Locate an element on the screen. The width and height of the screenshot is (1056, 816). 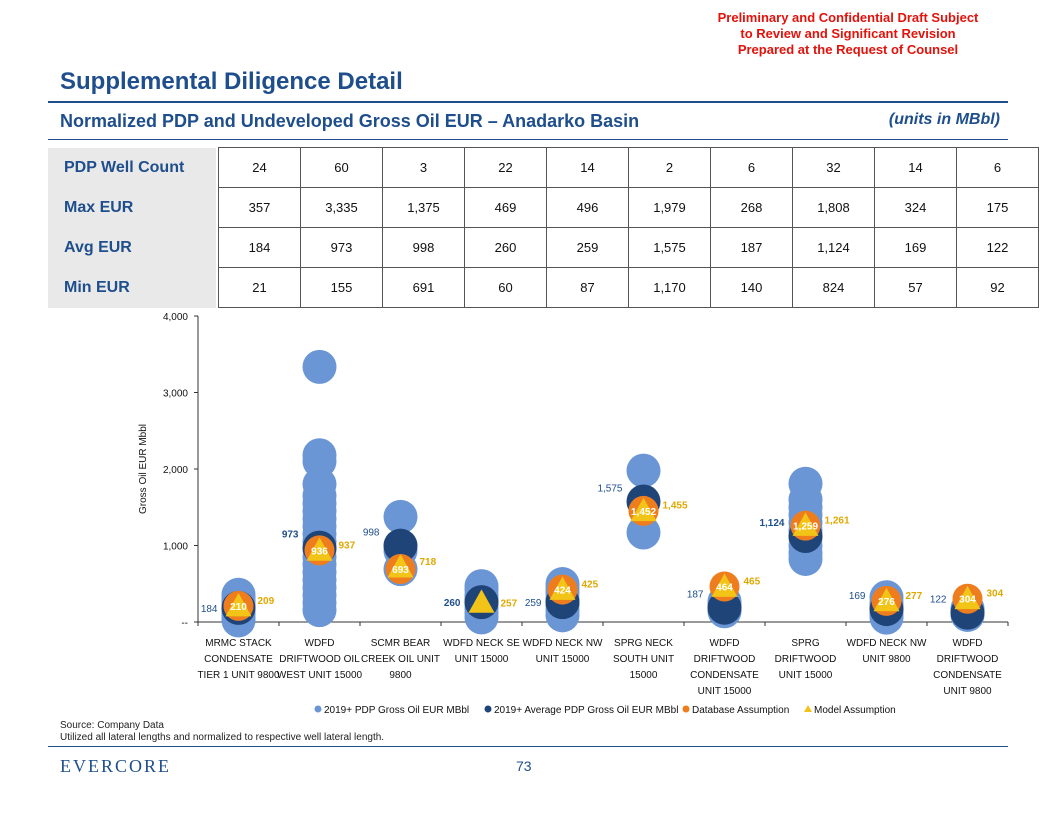
y-tick-label: 4,000 is located at coordinates (175, 317).